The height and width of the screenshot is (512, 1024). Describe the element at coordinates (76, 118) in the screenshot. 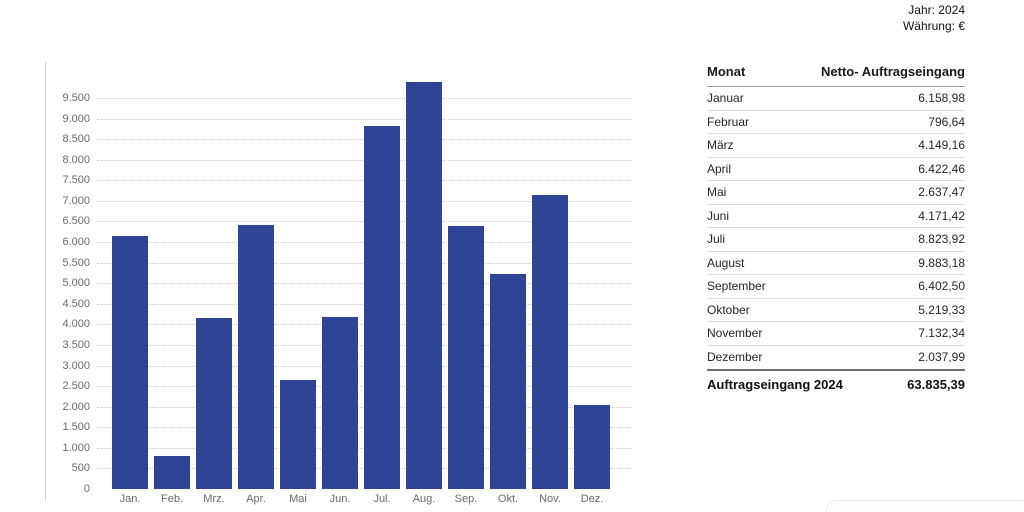

I see `y-axis-tick-label: 9.000` at that location.